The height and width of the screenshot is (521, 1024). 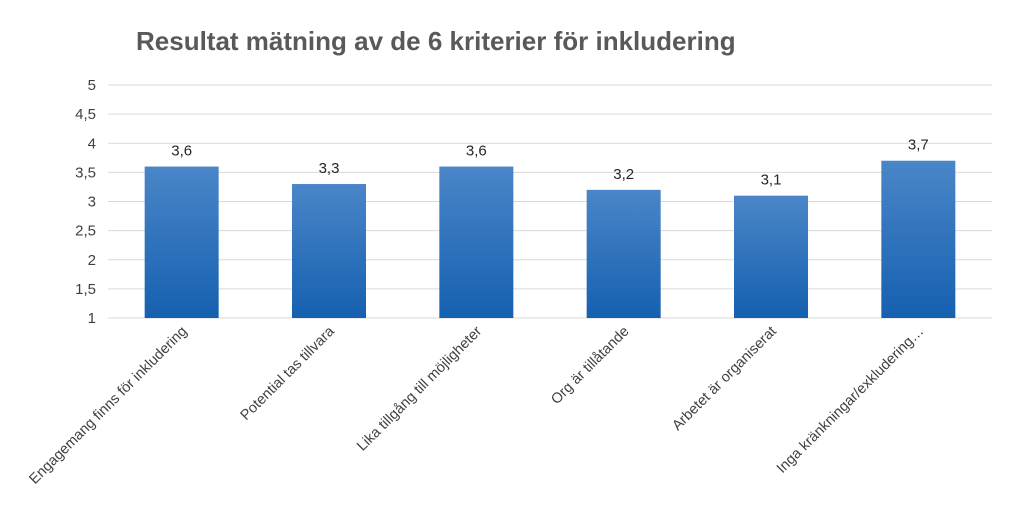 What do you see at coordinates (918, 145) in the screenshot?
I see `data-label: 3,7` at bounding box center [918, 145].